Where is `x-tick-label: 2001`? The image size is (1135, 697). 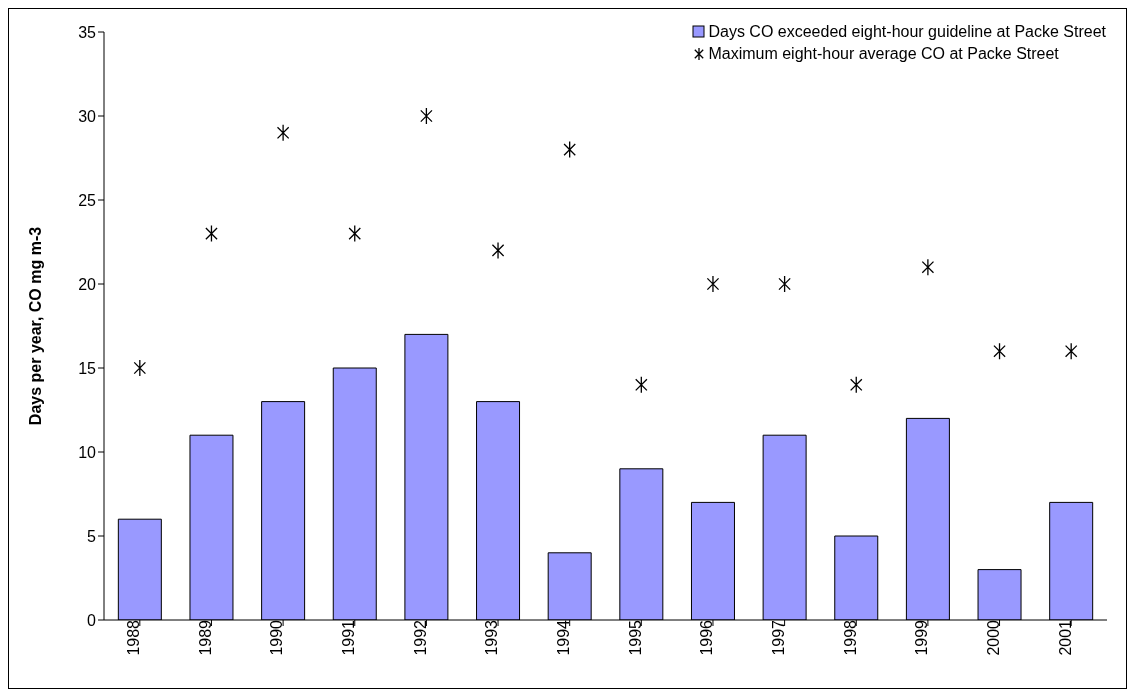 x-tick-label: 2001 is located at coordinates (1065, 637).